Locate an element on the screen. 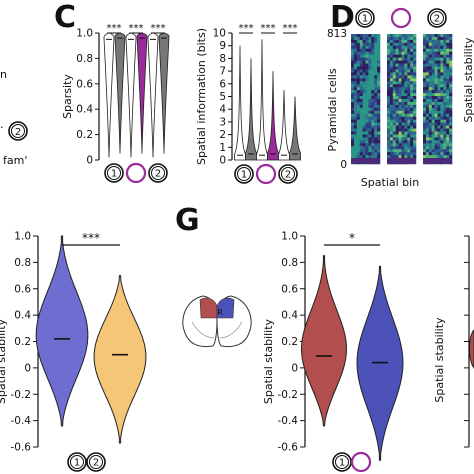 The width and height of the screenshot is (474, 474). marker-label: 2 is located at coordinates (288, 175).